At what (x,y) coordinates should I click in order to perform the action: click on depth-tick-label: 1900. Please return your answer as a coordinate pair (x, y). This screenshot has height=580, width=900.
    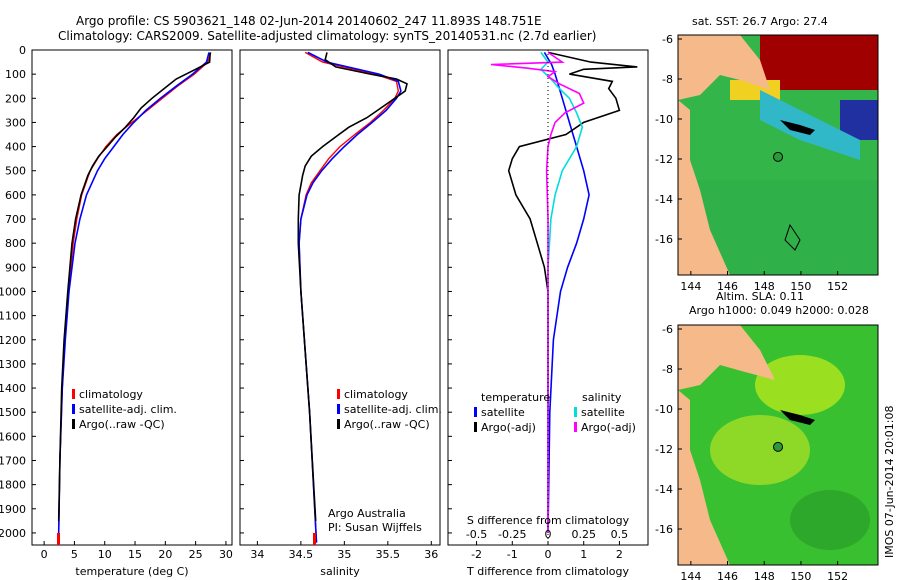
    Looking at the image, I should click on (13, 509).